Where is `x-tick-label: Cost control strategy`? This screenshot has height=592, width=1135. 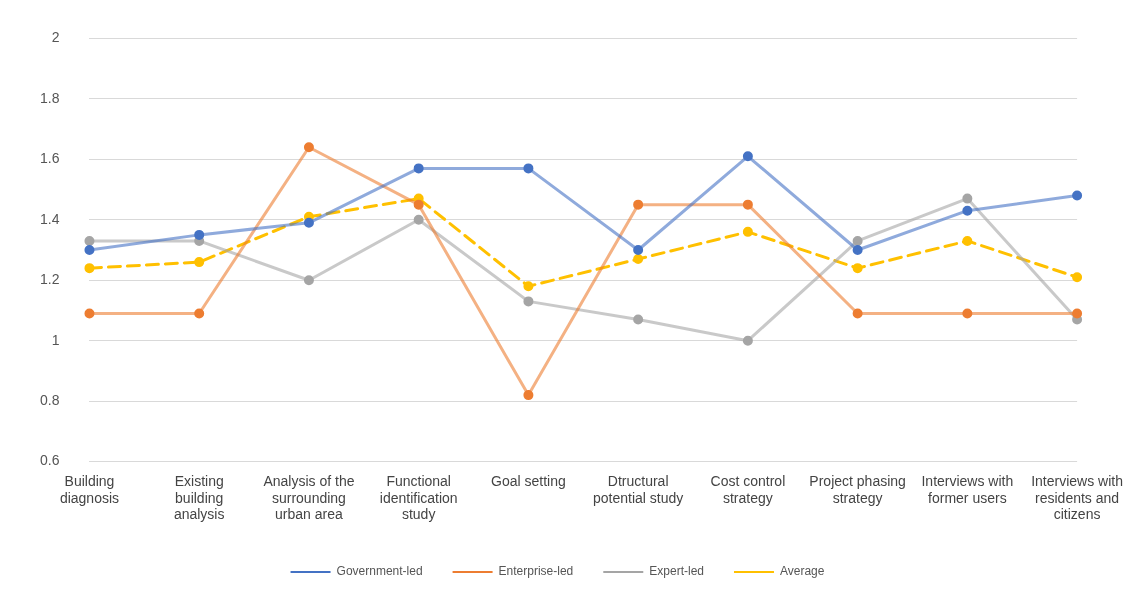 x-tick-label: Cost control strategy is located at coordinates (748, 489).